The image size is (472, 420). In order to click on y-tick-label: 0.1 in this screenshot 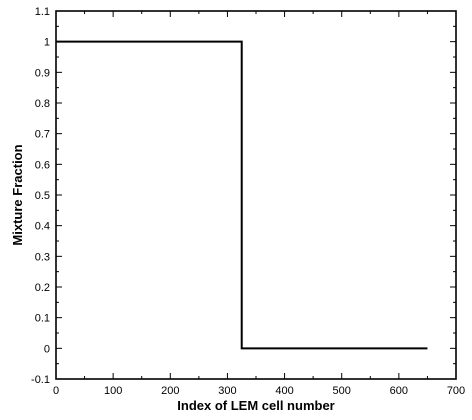, I will do `click(42, 319)`.